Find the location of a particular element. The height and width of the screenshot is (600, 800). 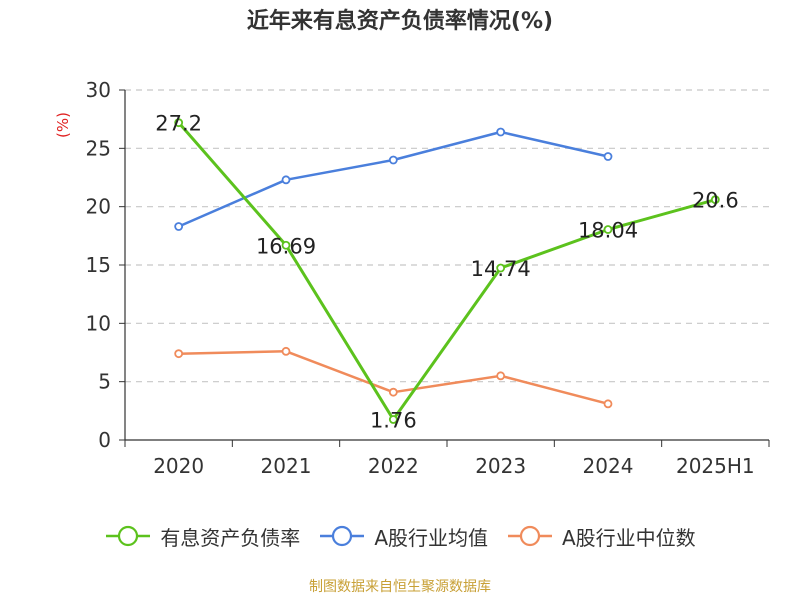

chart-title: 近年来有息资产负债率情况(%) is located at coordinates (400, 21).